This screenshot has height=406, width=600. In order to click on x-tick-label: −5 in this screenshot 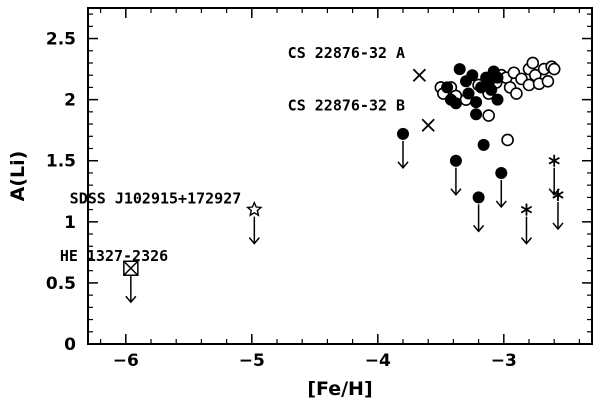, I will do `click(252, 361)`.